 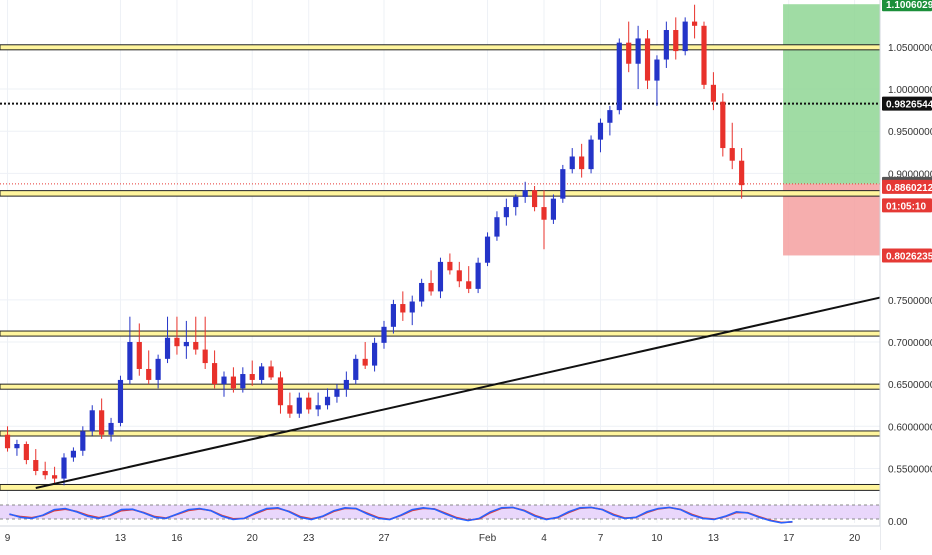 What do you see at coordinates (910, 301) in the screenshot?
I see `y-tick-label: 0.7500000` at bounding box center [910, 301].